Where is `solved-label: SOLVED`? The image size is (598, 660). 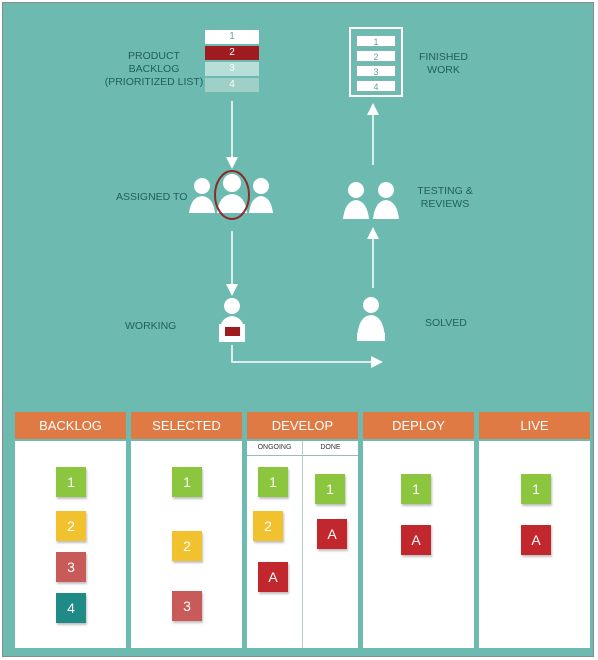
solved-label: SOLVED is located at coordinates (446, 323).